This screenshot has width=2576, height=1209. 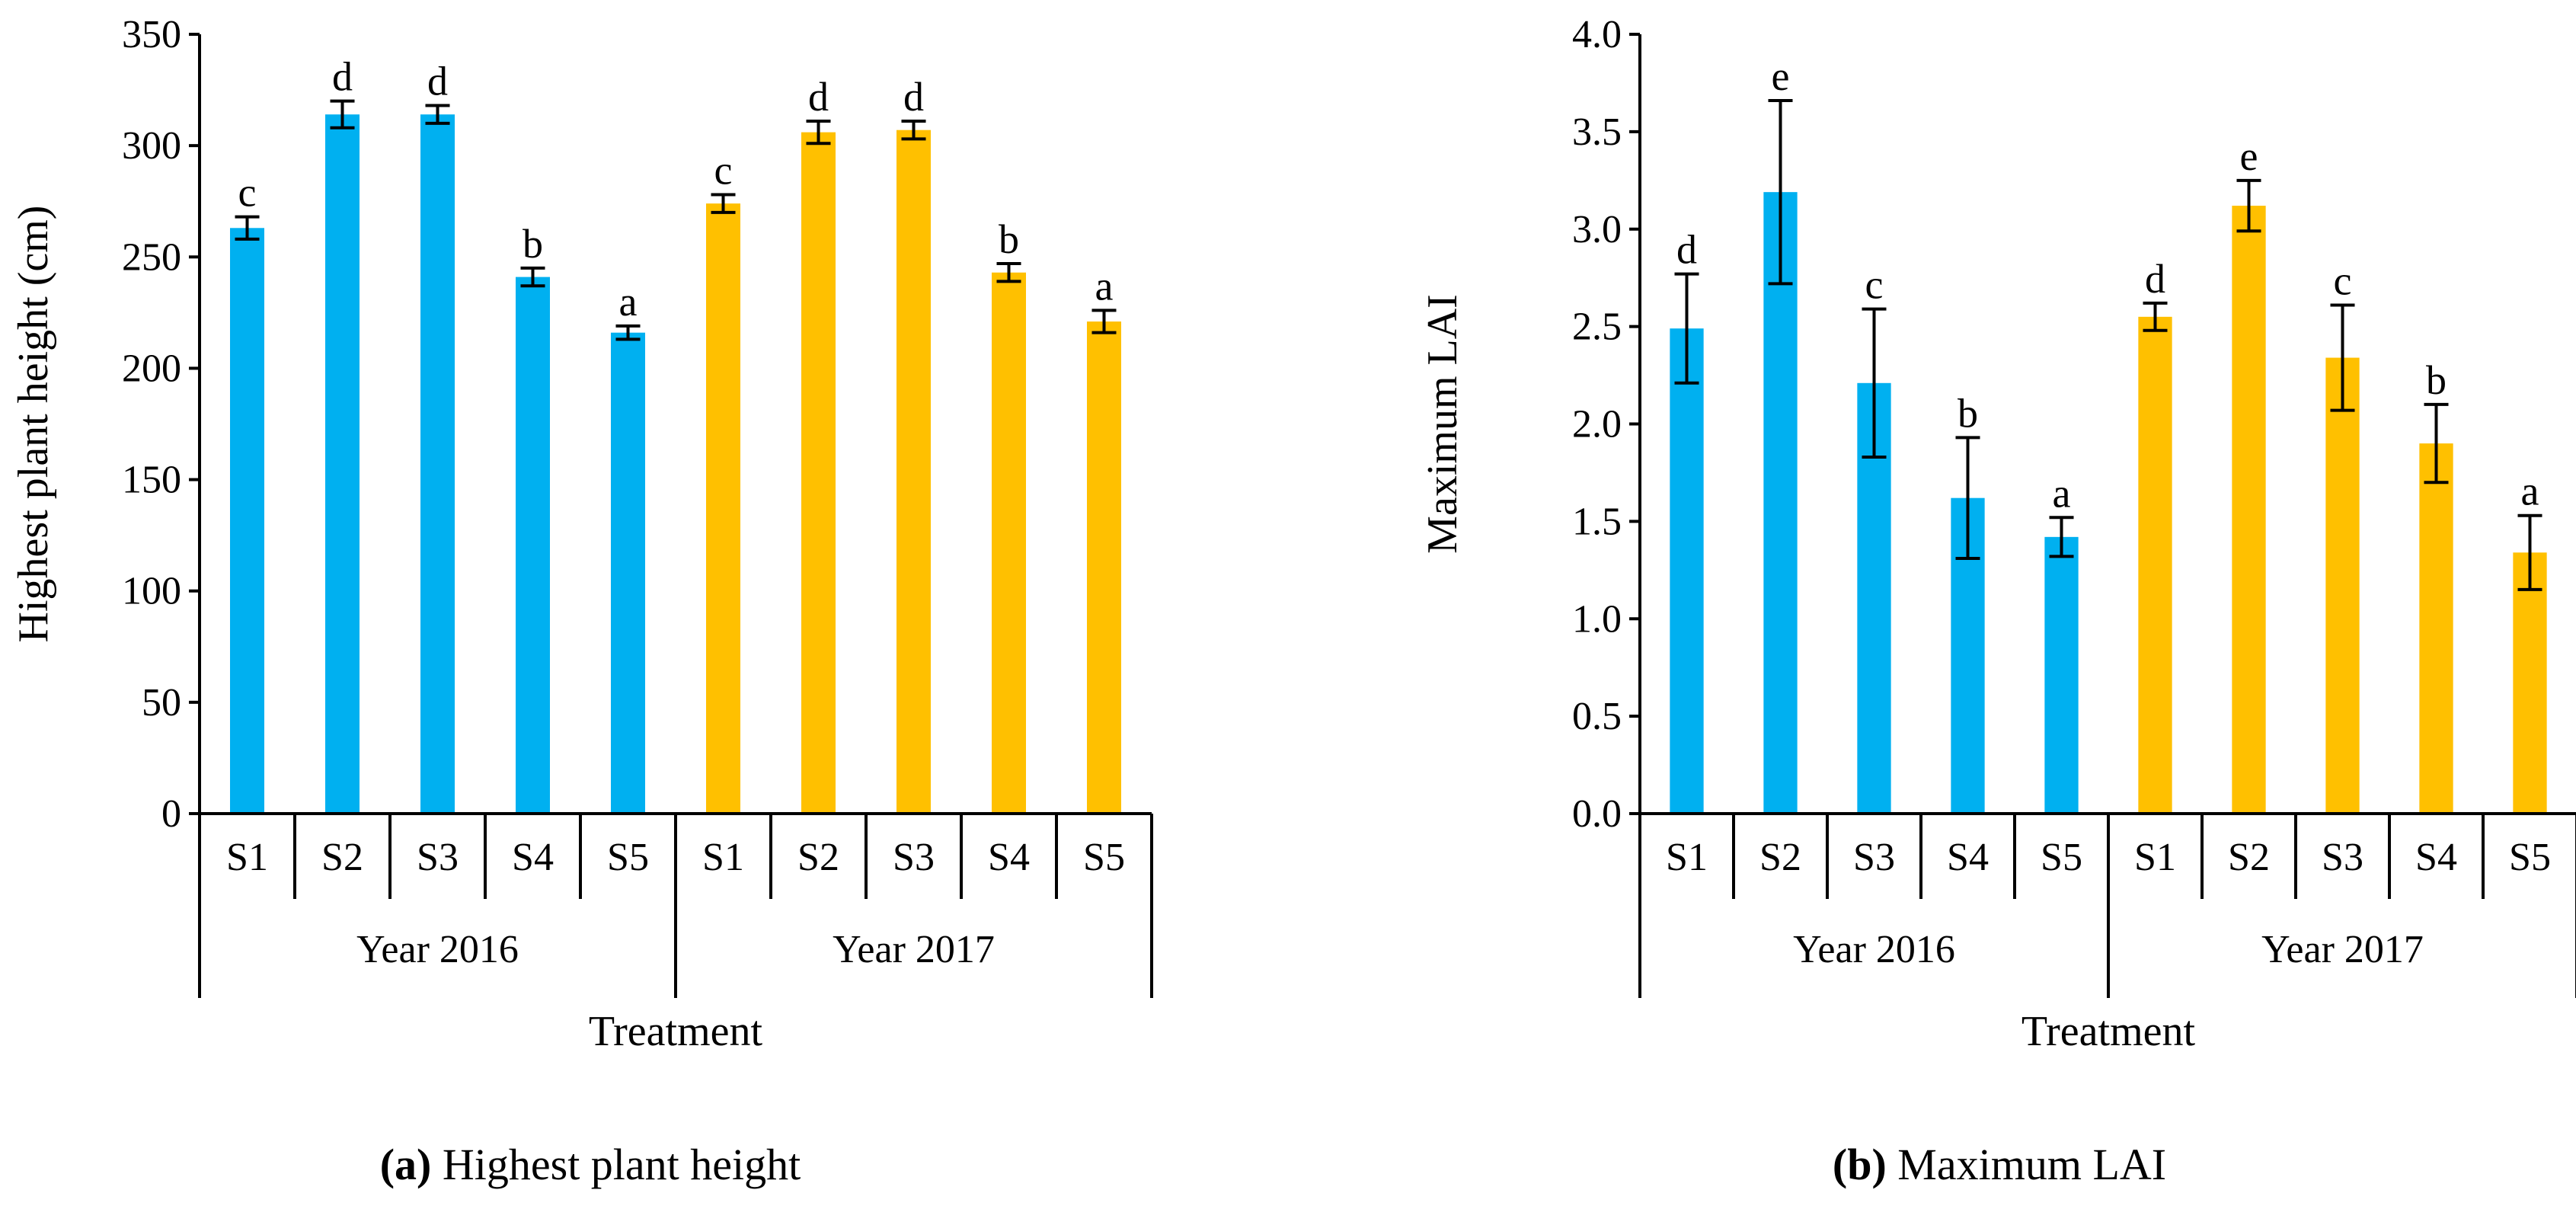 What do you see at coordinates (151, 146) in the screenshot?
I see `y-tick-label: 300` at bounding box center [151, 146].